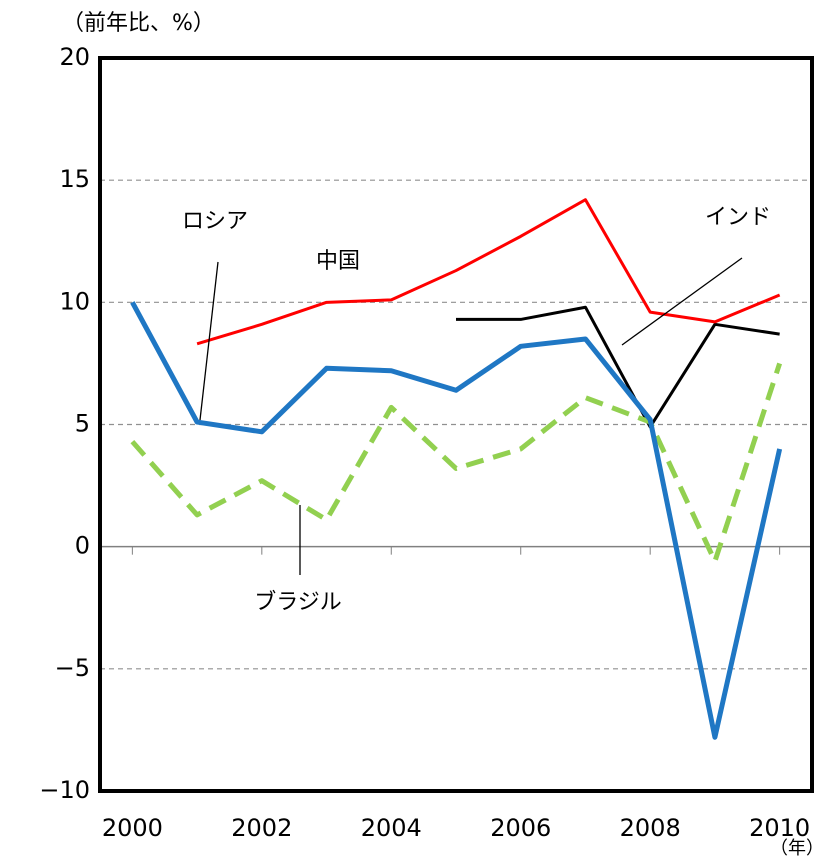 The width and height of the screenshot is (829, 864). Describe the element at coordinates (138, 23) in the screenshot. I see `y-unit: （前年比、%）` at that location.